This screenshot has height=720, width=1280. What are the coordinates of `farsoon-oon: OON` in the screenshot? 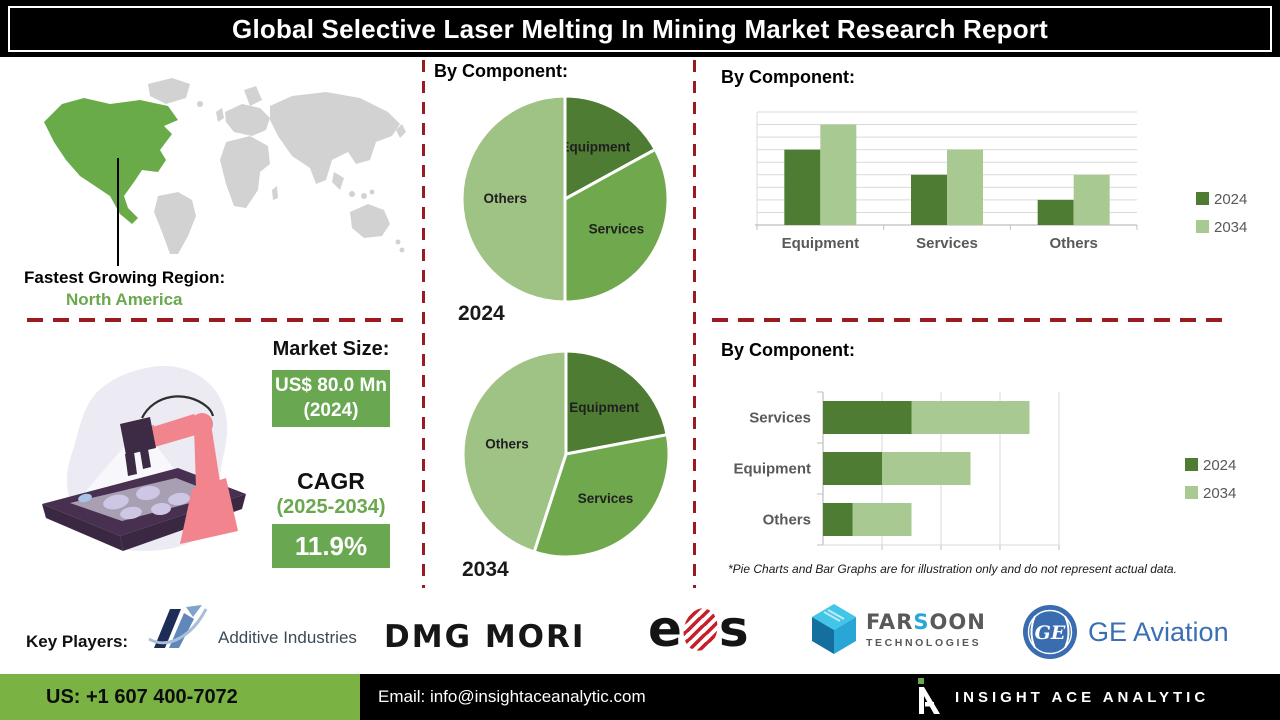 It's located at (957, 621).